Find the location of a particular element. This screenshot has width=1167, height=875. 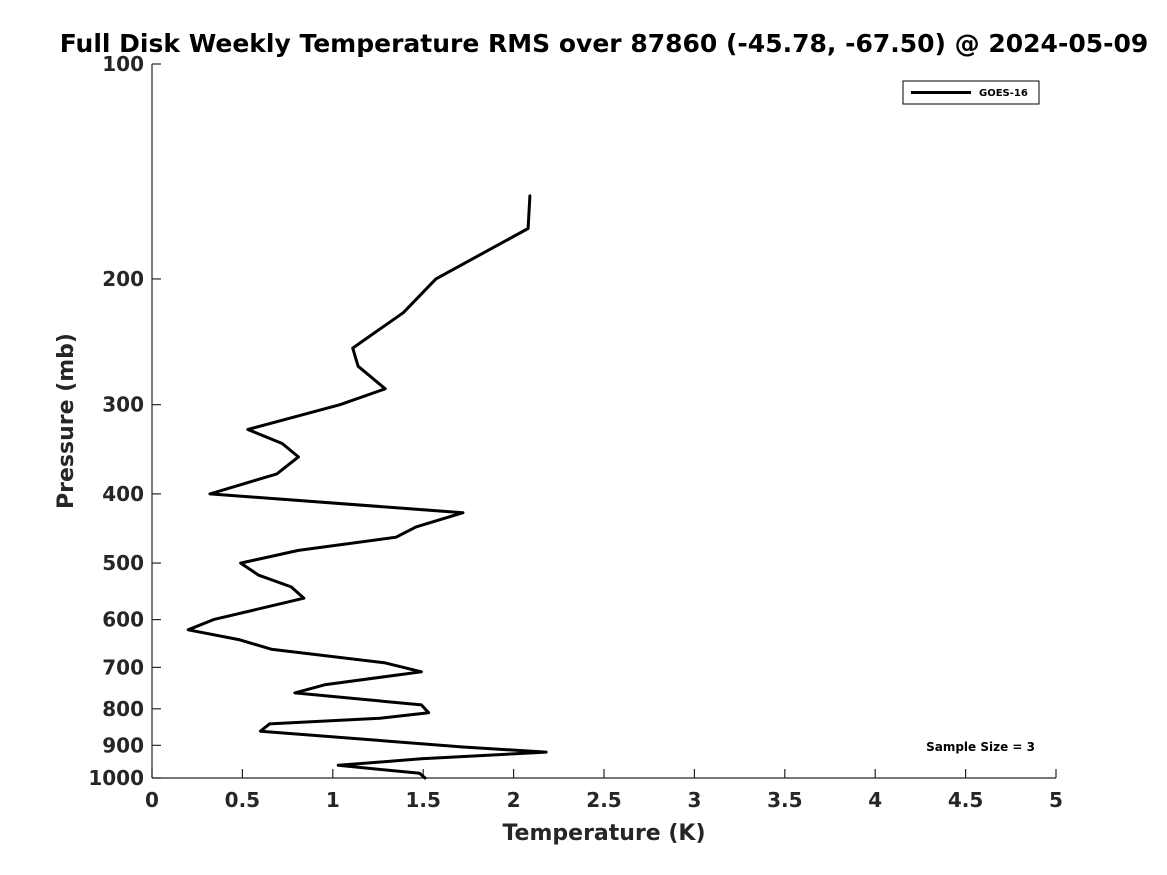

y-axis-label: Pressure (mb) is located at coordinates (66, 421).